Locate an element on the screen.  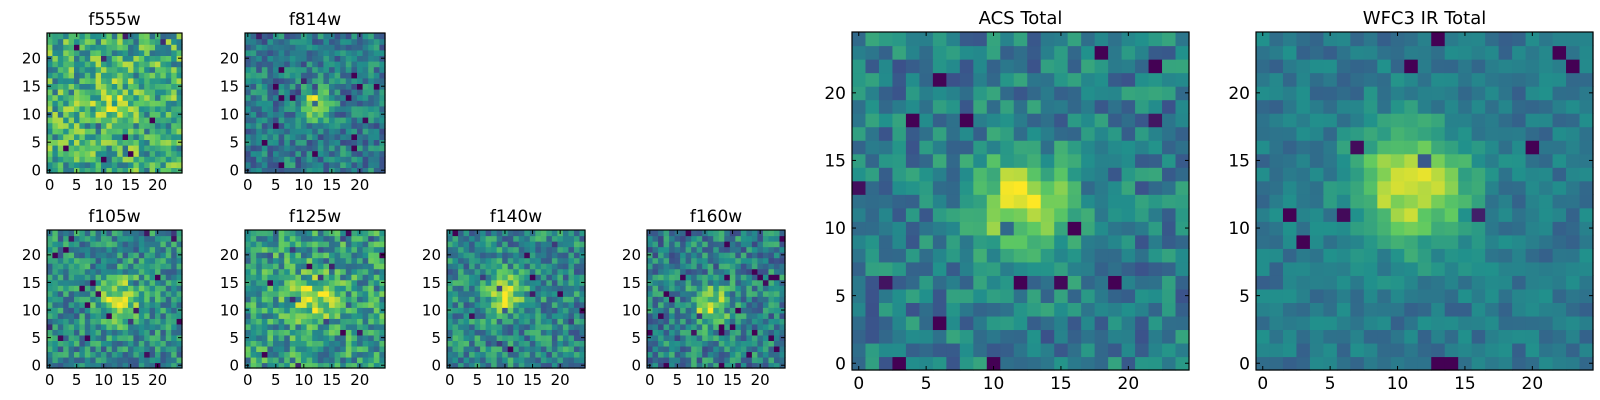
x-tick-label: 20 is located at coordinates (1129, 384).